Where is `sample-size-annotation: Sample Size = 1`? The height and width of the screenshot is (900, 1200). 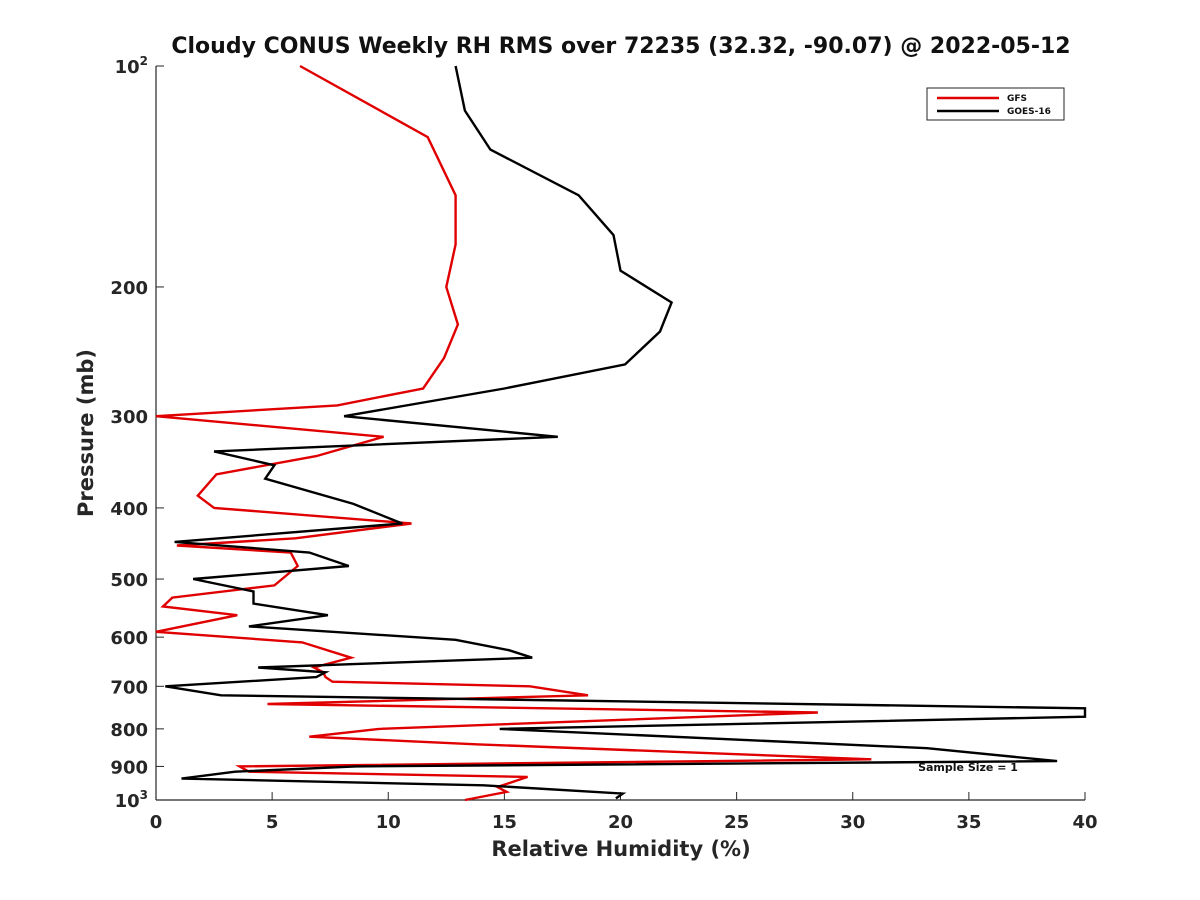
sample-size-annotation: Sample Size = 1 is located at coordinates (968, 767).